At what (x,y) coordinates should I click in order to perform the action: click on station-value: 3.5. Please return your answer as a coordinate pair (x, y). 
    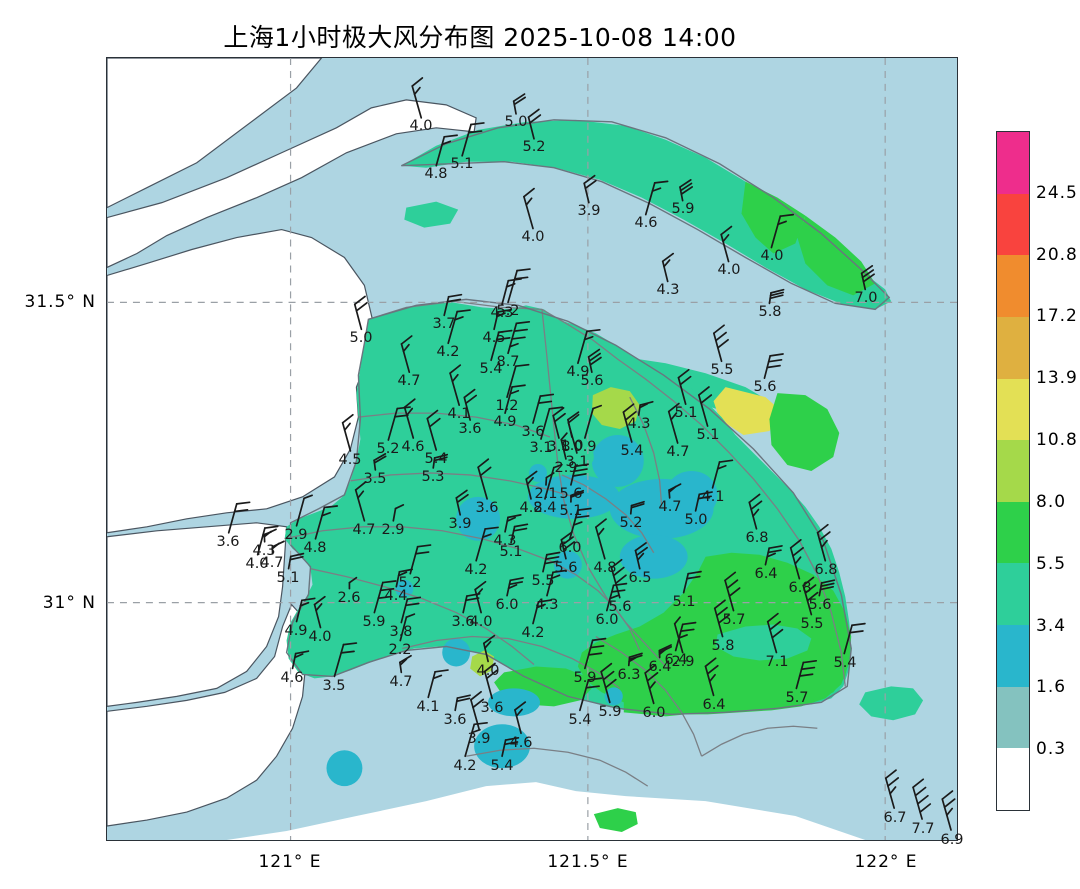
    Looking at the image, I should click on (334, 686).